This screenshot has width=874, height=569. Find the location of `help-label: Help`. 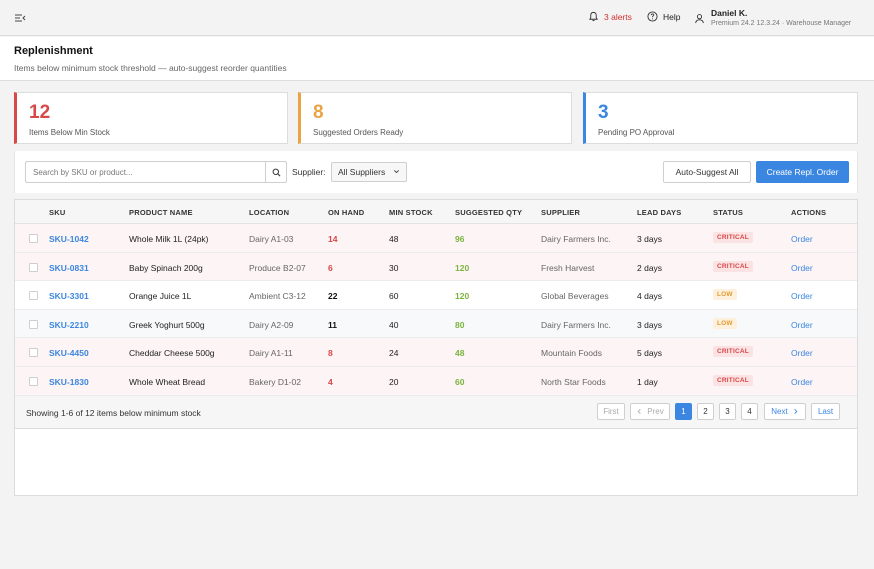

help-label: Help is located at coordinates (672, 16).